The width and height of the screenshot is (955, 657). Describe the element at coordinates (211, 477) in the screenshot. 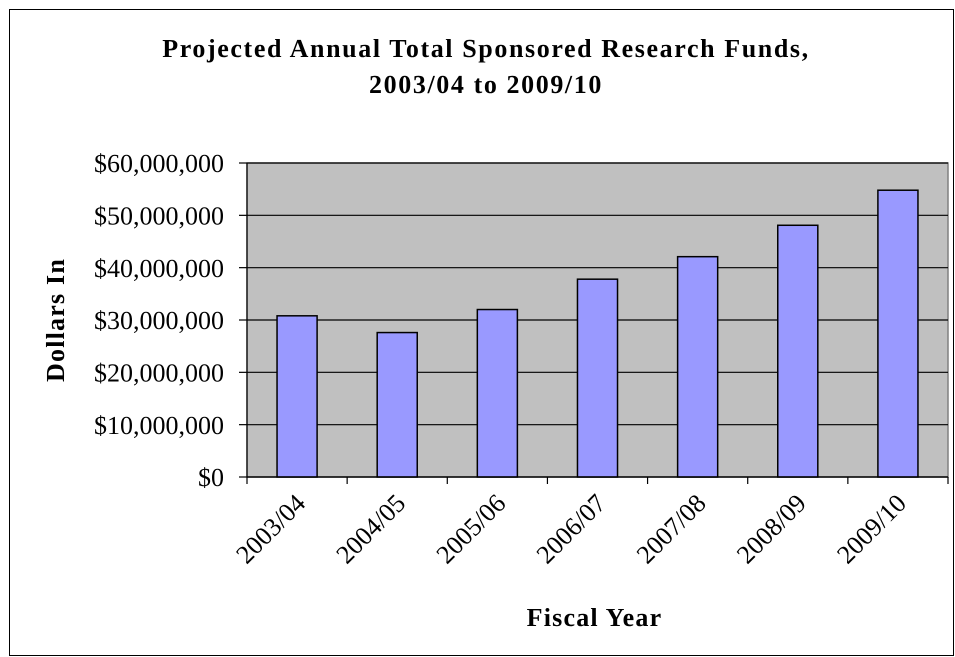

I see `y-tick-label: $0` at that location.